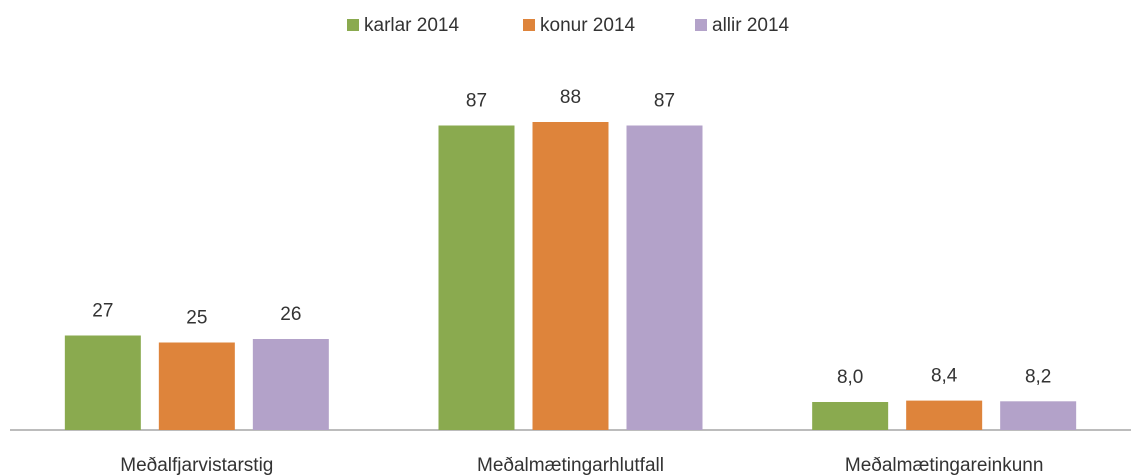 The image size is (1131, 476). Describe the element at coordinates (570, 97) in the screenshot. I see `value-label: 88` at that location.